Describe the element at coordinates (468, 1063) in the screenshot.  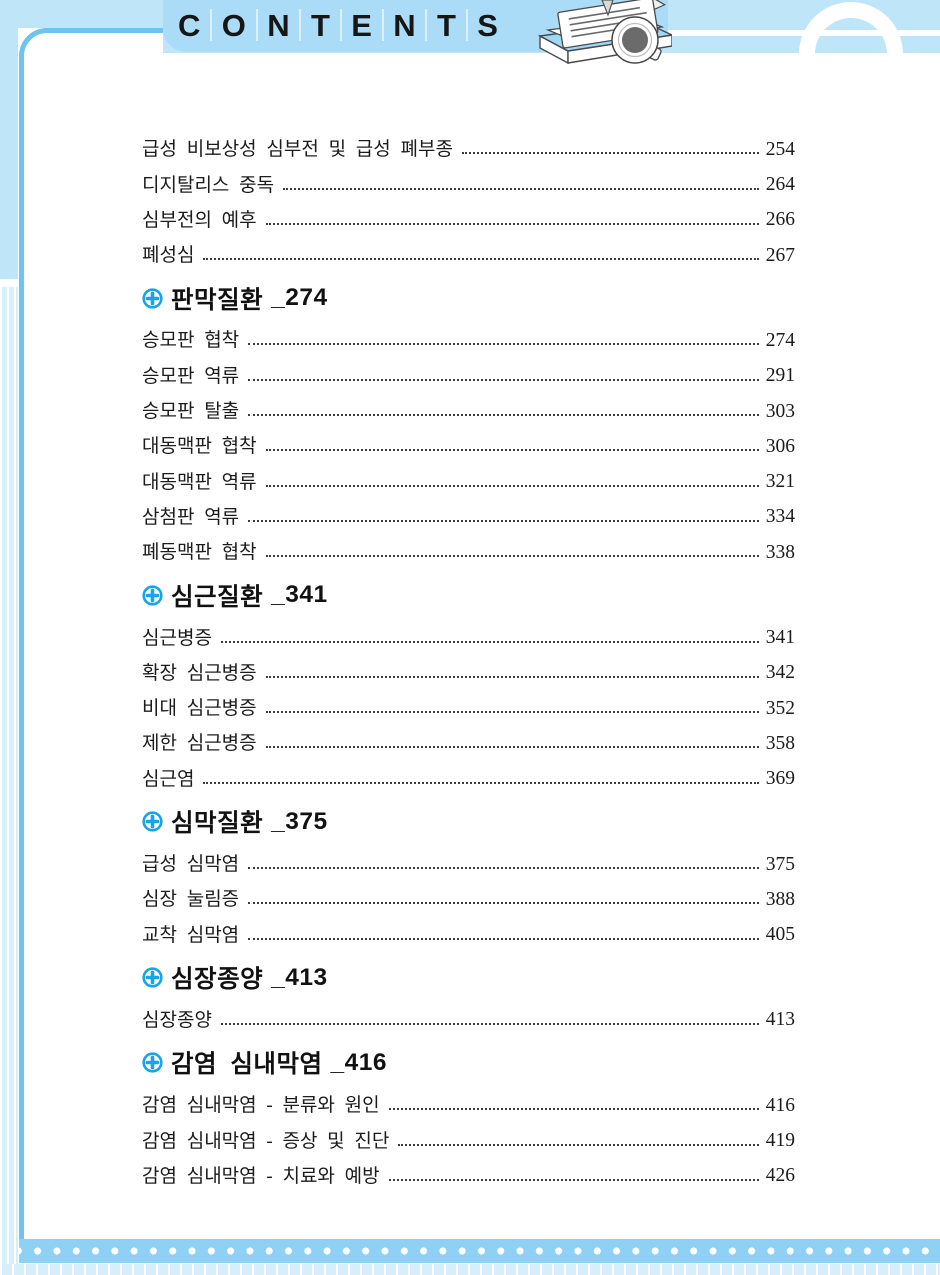
I see `section-header: 감염 심내막염 _416` at that location.